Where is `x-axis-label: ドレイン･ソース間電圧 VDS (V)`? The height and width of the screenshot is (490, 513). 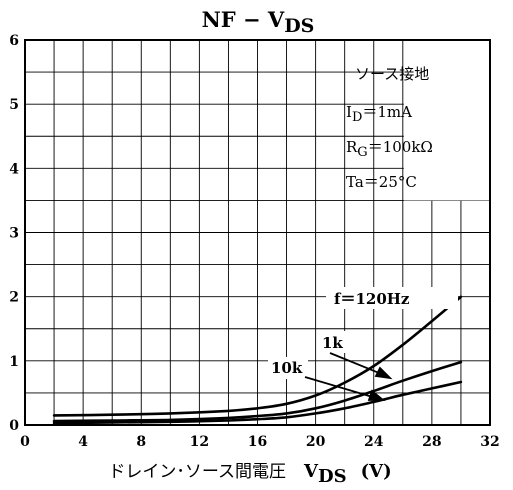
x-axis-label: ドレイン･ソース間電圧 VDS (V) is located at coordinates (249, 474).